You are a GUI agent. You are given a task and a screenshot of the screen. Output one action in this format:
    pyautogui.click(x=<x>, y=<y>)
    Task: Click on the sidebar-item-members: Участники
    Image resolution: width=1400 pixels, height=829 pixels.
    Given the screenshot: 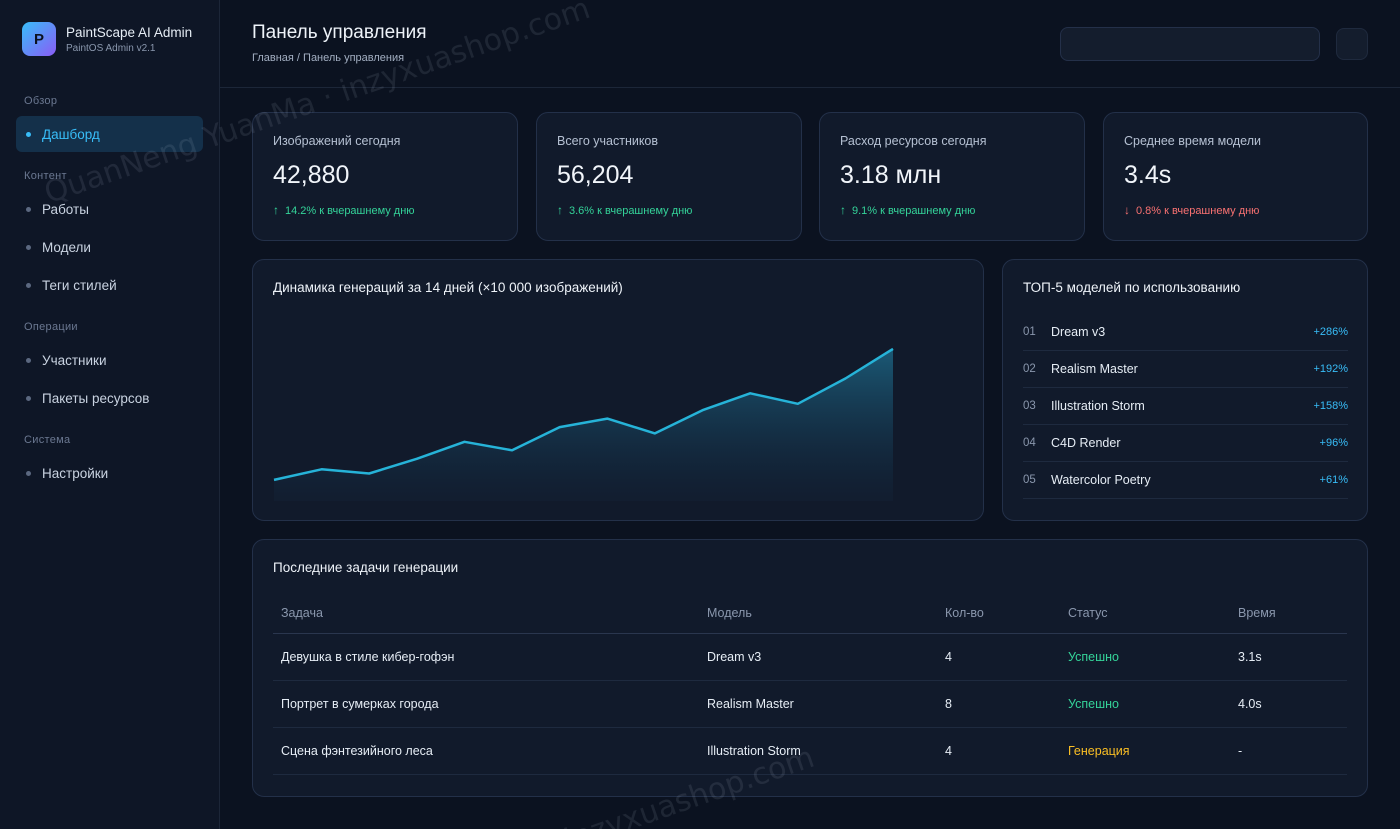 What is the action you would take?
    pyautogui.click(x=109, y=360)
    